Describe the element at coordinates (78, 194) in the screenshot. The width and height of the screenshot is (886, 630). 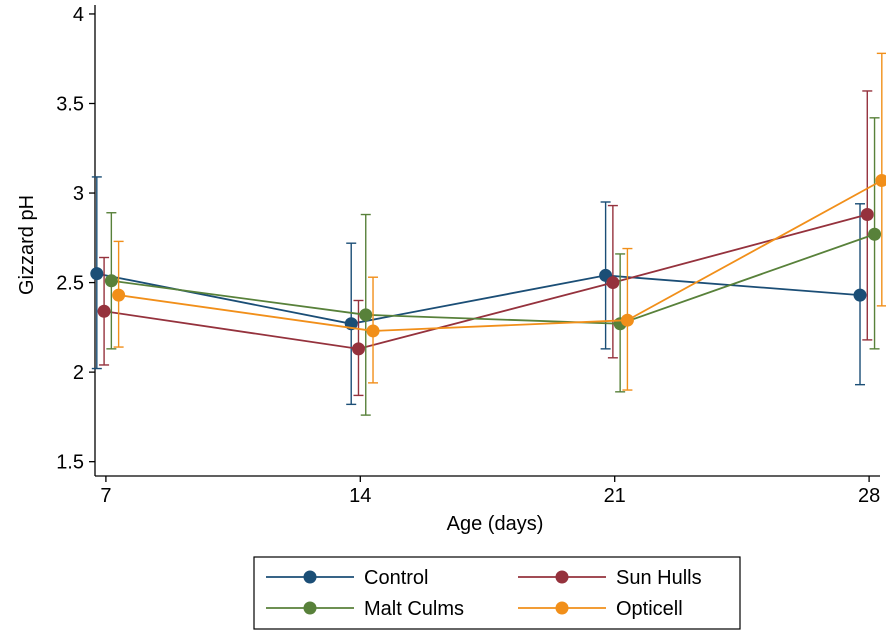
I see `y-tick-label: 3` at that location.